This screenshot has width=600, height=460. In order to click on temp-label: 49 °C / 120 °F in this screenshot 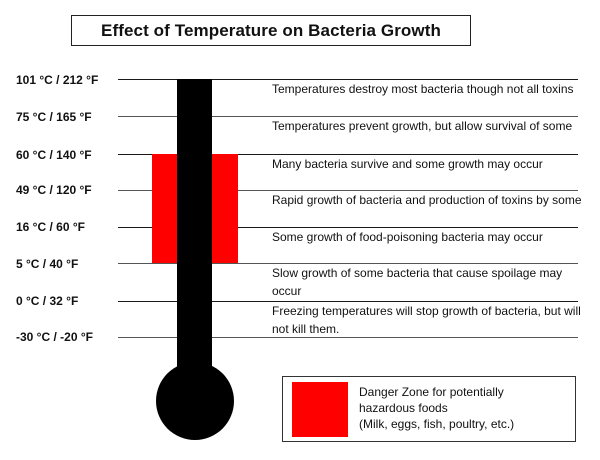, I will do `click(54, 190)`.